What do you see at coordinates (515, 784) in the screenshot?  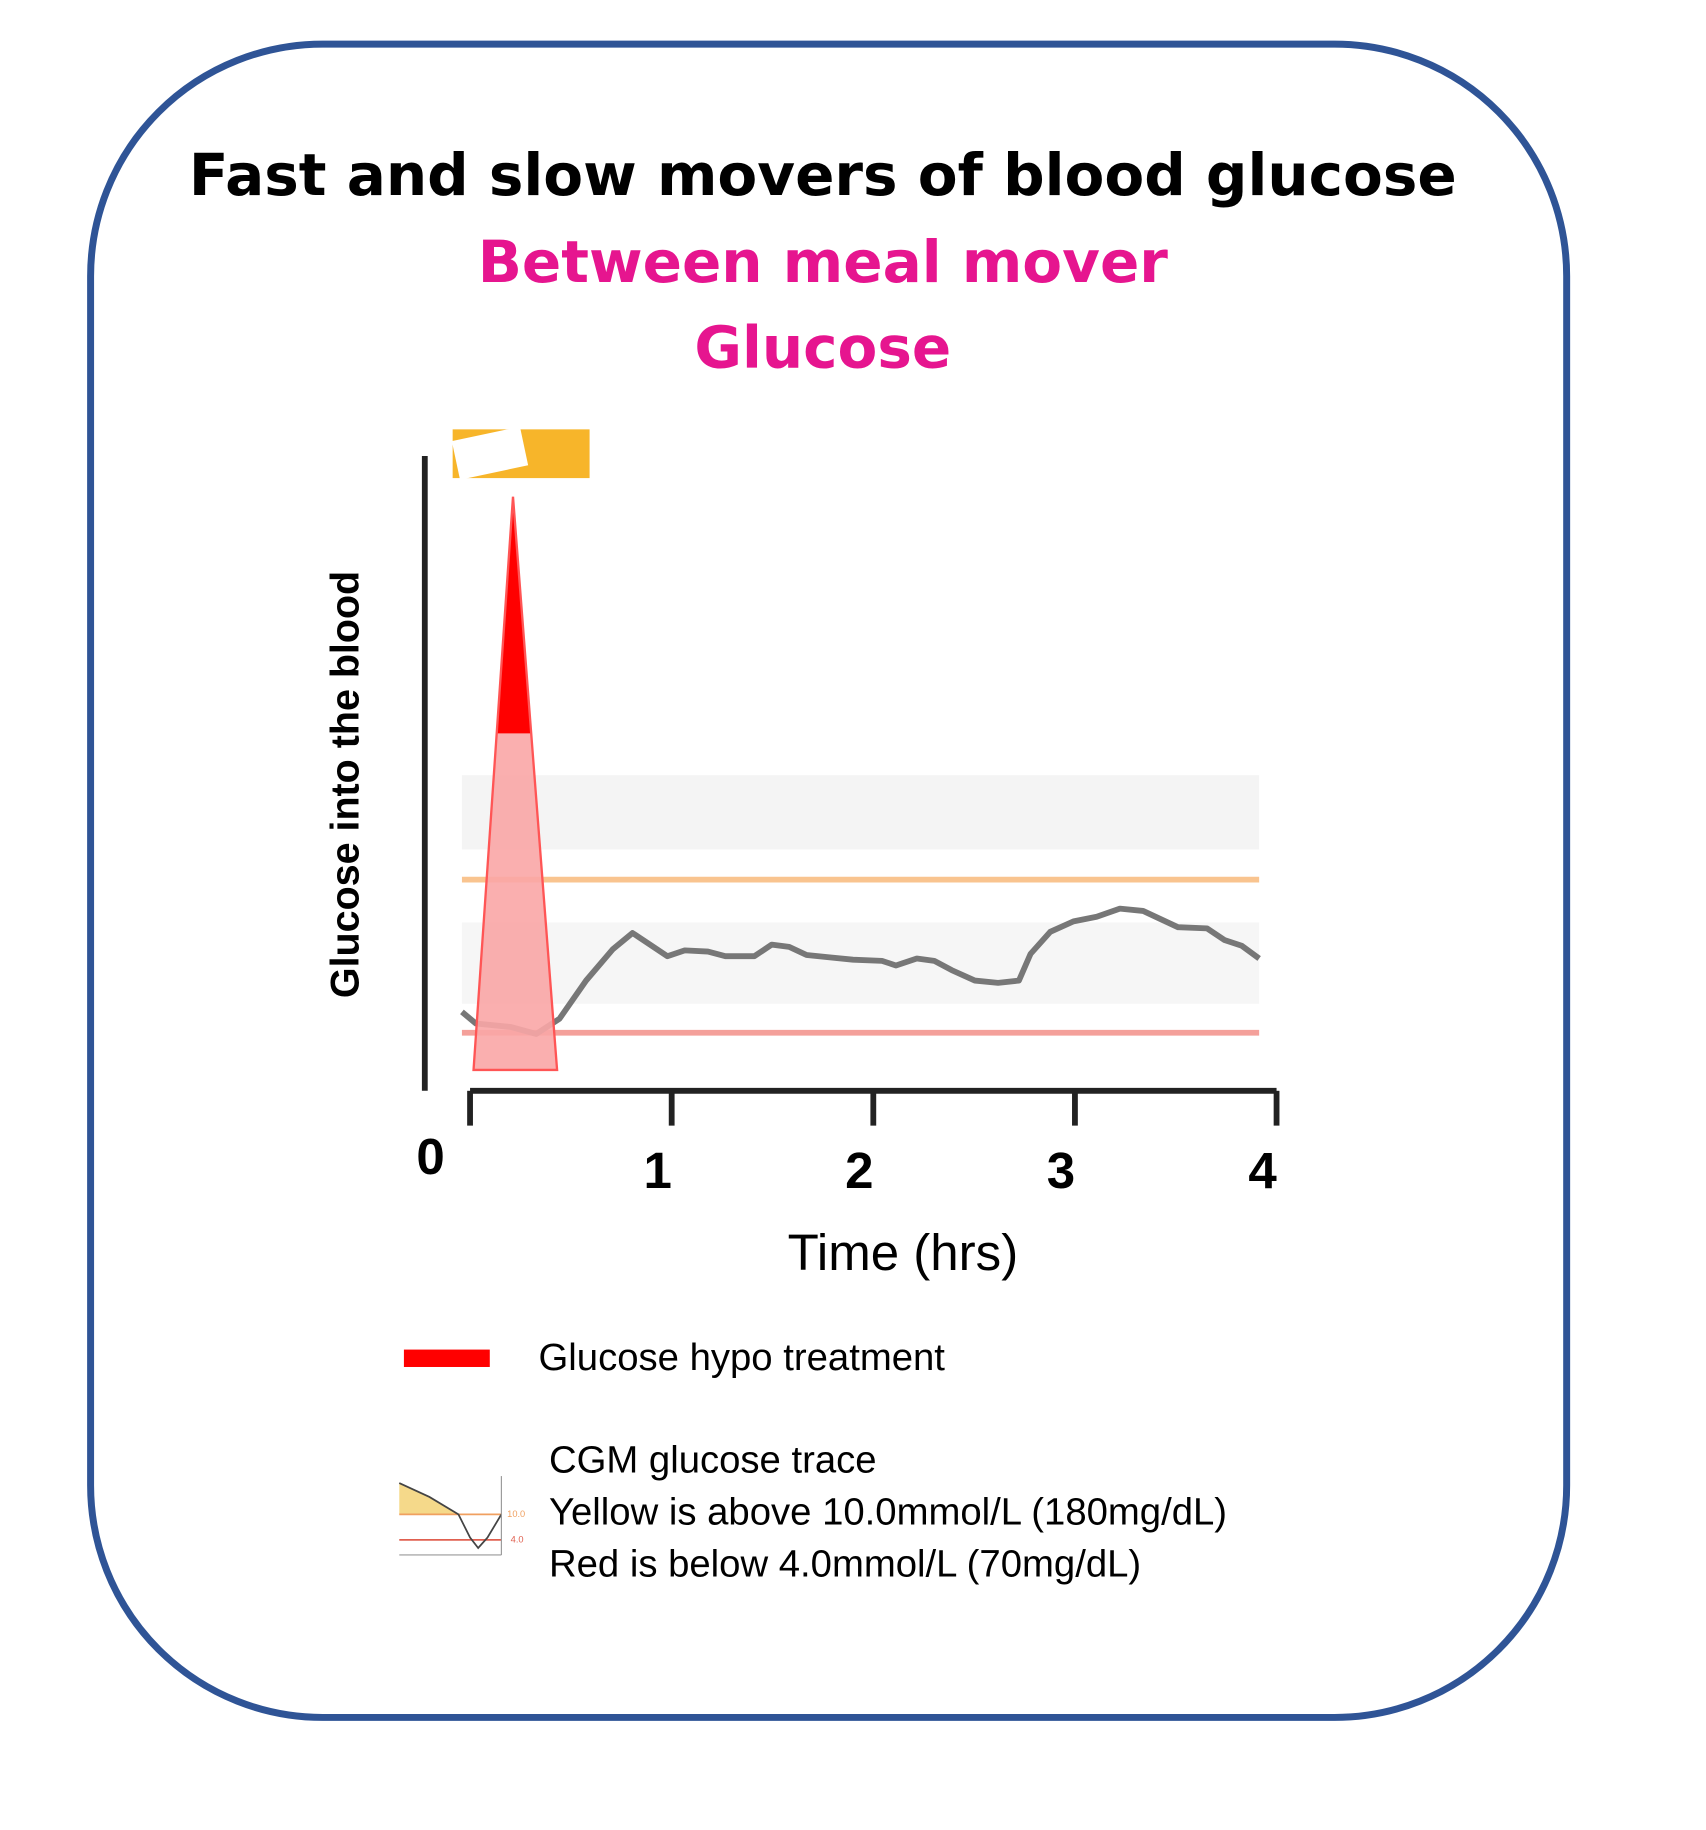 I see `hypo-treatment` at bounding box center [515, 784].